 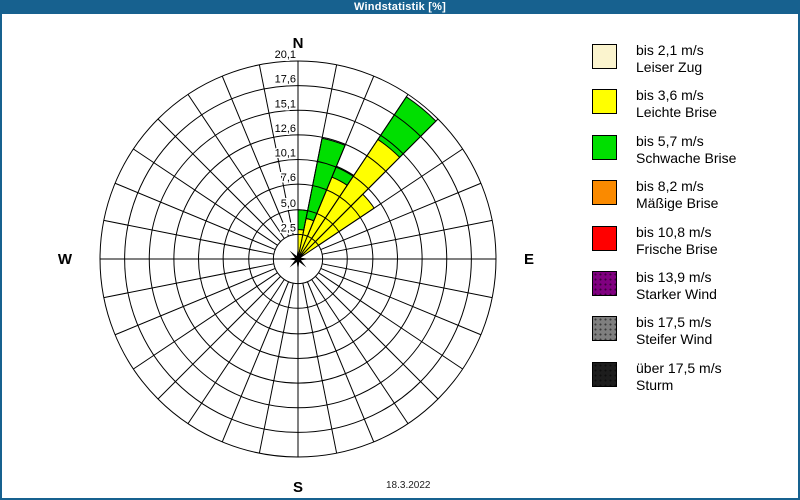 I want to click on legend-item: bis 10,8 m/s Frische Brise, so click(x=664, y=247).